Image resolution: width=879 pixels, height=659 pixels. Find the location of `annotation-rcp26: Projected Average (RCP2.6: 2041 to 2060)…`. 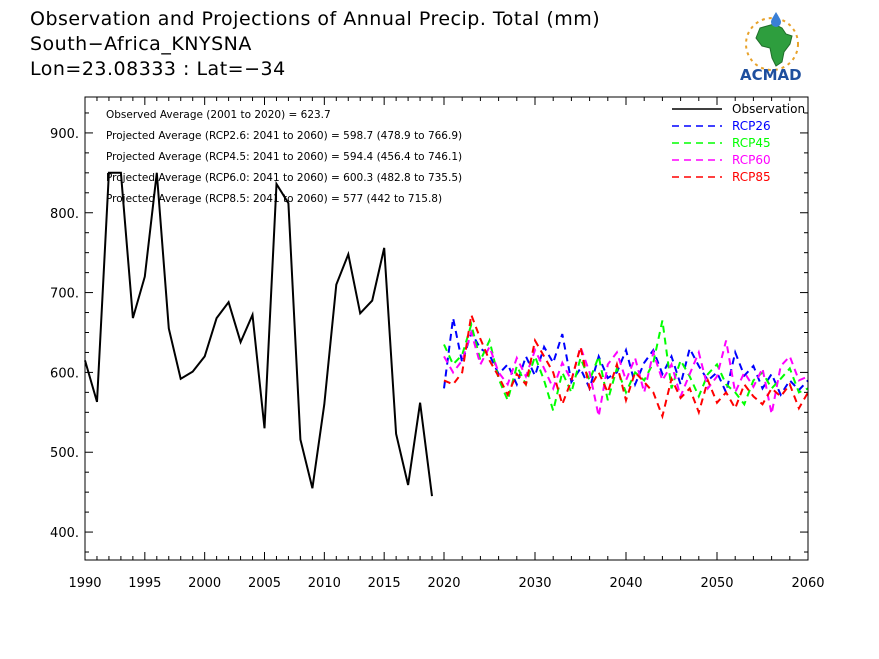

annotation-rcp26: Projected Average (RCP2.6: 2041 to 2060)… is located at coordinates (284, 136).